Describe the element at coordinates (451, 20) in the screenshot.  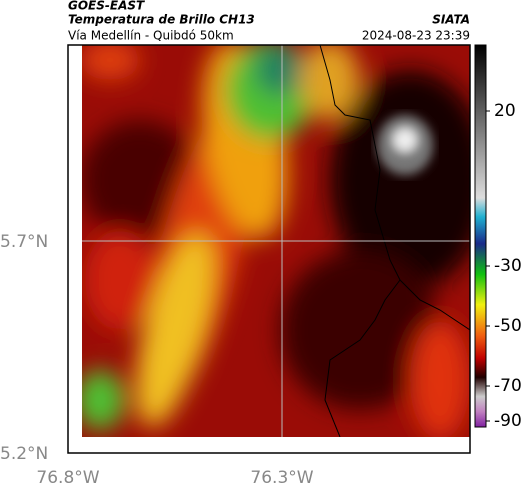
I see `brand: SIATA` at that location.